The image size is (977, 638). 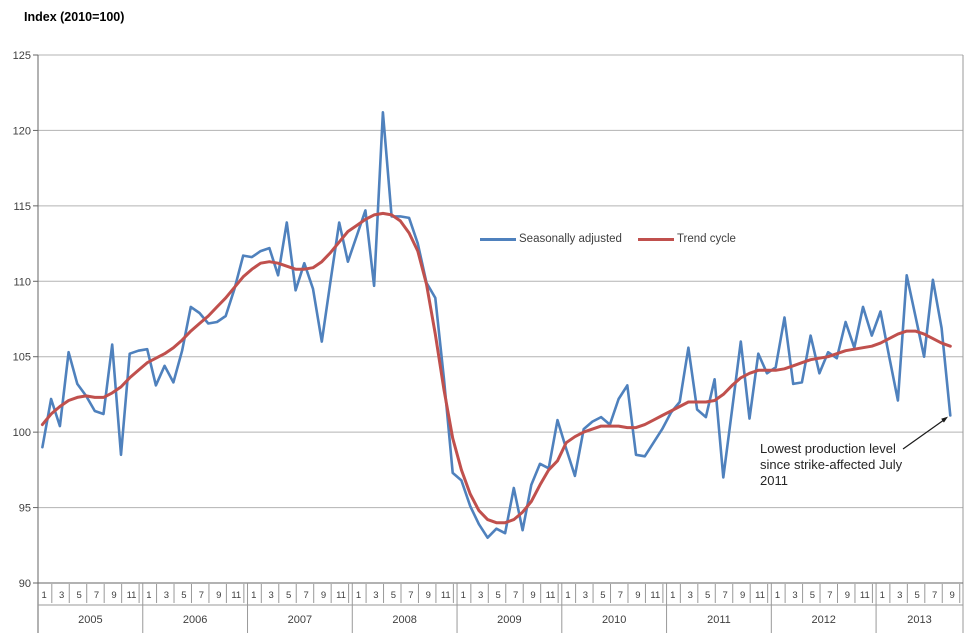 What do you see at coordinates (923, 434) in the screenshot?
I see `annotation-arrow` at bounding box center [923, 434].